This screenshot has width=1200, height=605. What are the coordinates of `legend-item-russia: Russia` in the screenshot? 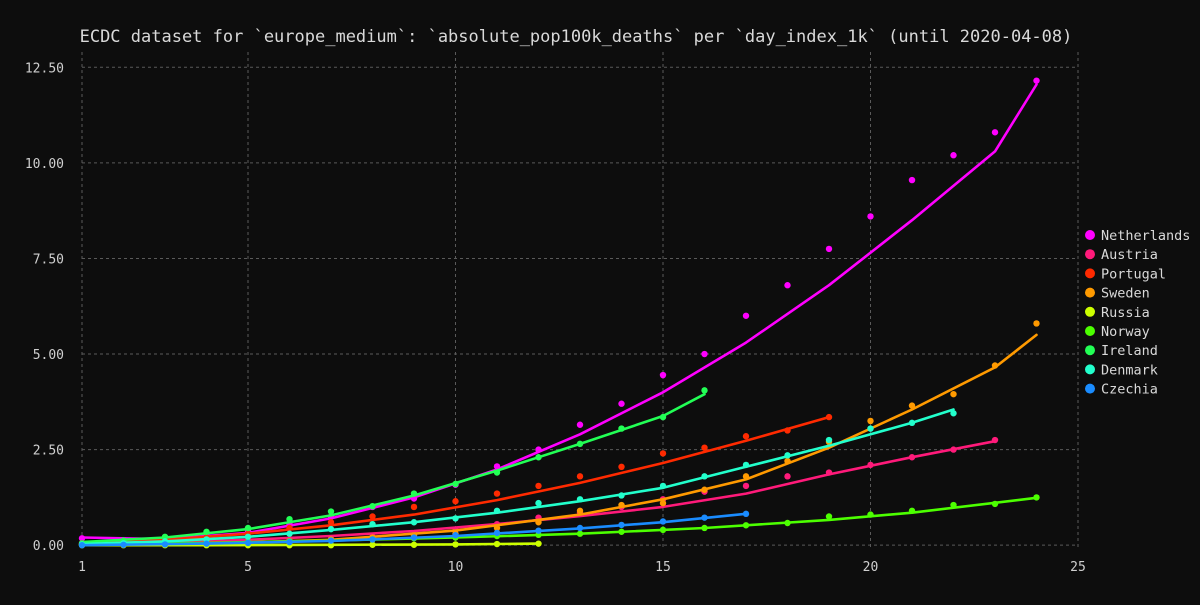 It's located at (1117, 313).